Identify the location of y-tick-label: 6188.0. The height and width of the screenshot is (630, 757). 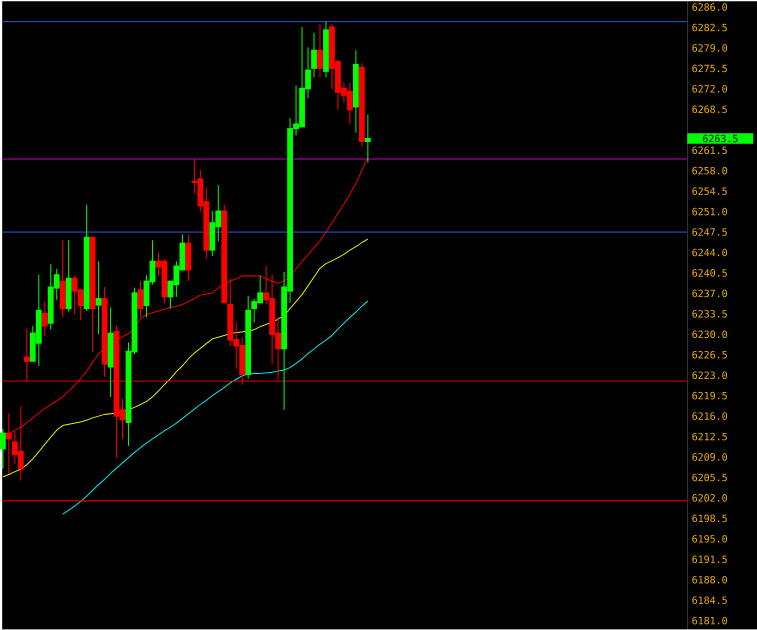
(709, 580).